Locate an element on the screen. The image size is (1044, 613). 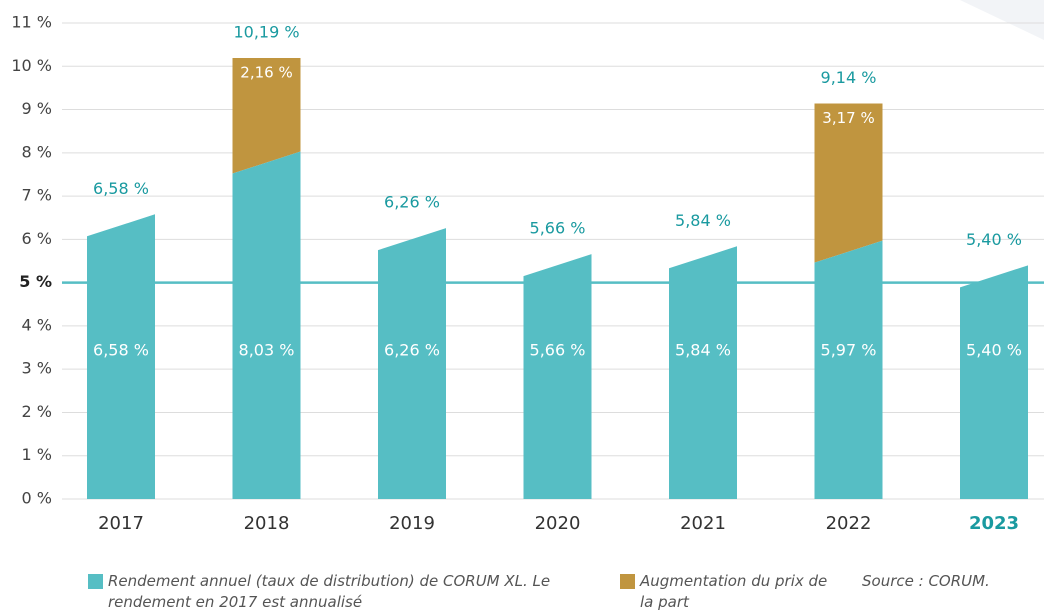
y-tick-label: 7 % is located at coordinates (37, 195).